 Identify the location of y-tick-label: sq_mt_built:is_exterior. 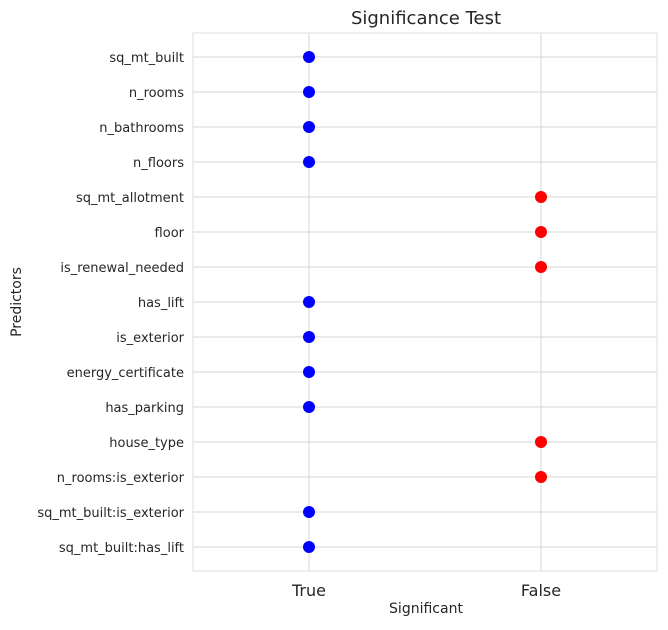
(110, 513).